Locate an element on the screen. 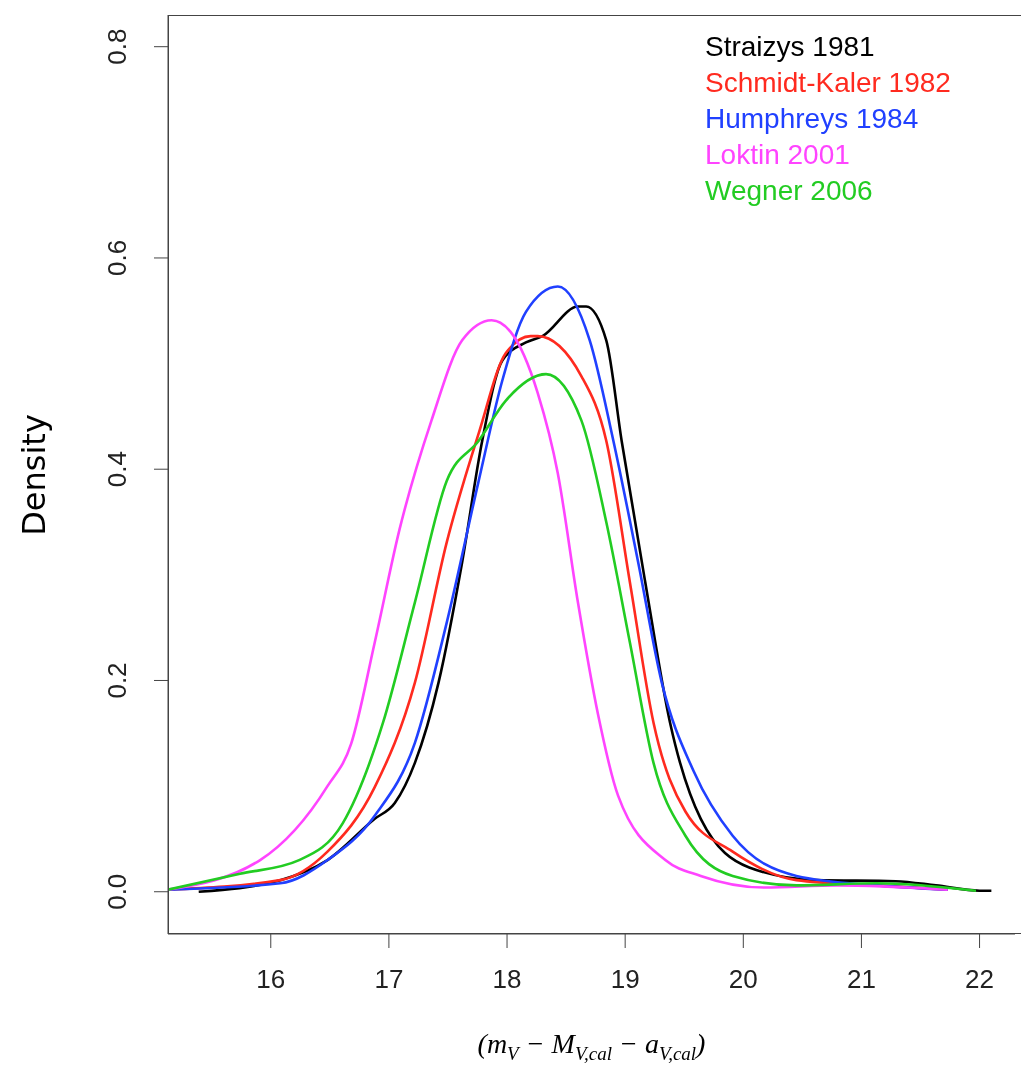 The image size is (1021, 1074). x-axis-title: (m$_{V}$ − M$_{V,cal}$ − a$_{V,cal}$) is located at coordinates (591, 1046).